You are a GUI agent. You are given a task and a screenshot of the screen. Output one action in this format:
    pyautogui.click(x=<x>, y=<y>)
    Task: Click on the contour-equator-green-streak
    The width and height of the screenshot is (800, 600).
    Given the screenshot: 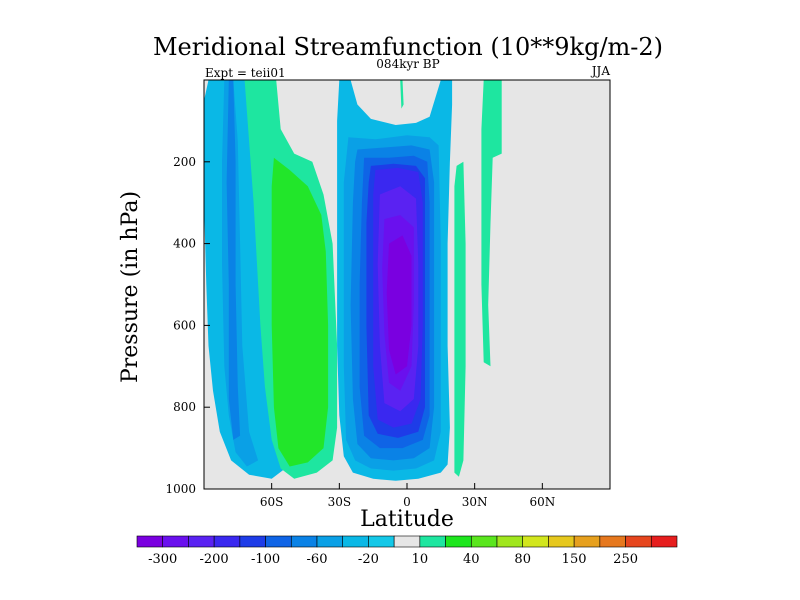 What is the action you would take?
    pyautogui.click(x=402, y=94)
    